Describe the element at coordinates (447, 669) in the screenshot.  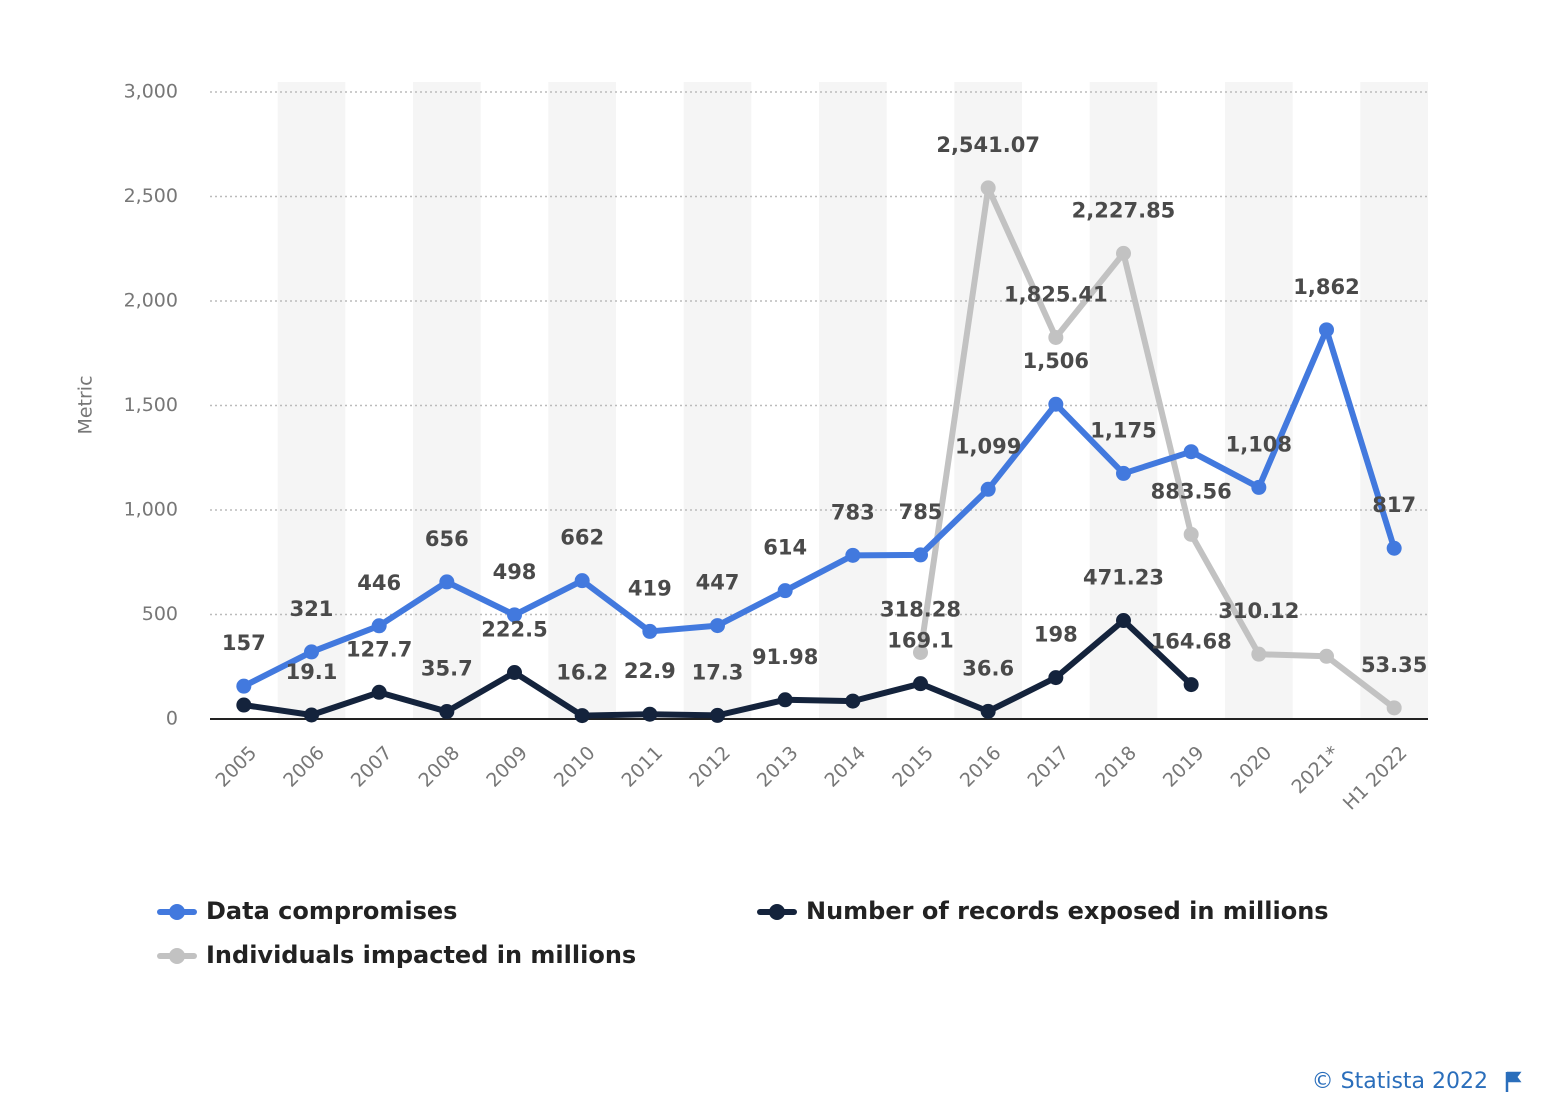
I see `data-label: 35.7` at that location.